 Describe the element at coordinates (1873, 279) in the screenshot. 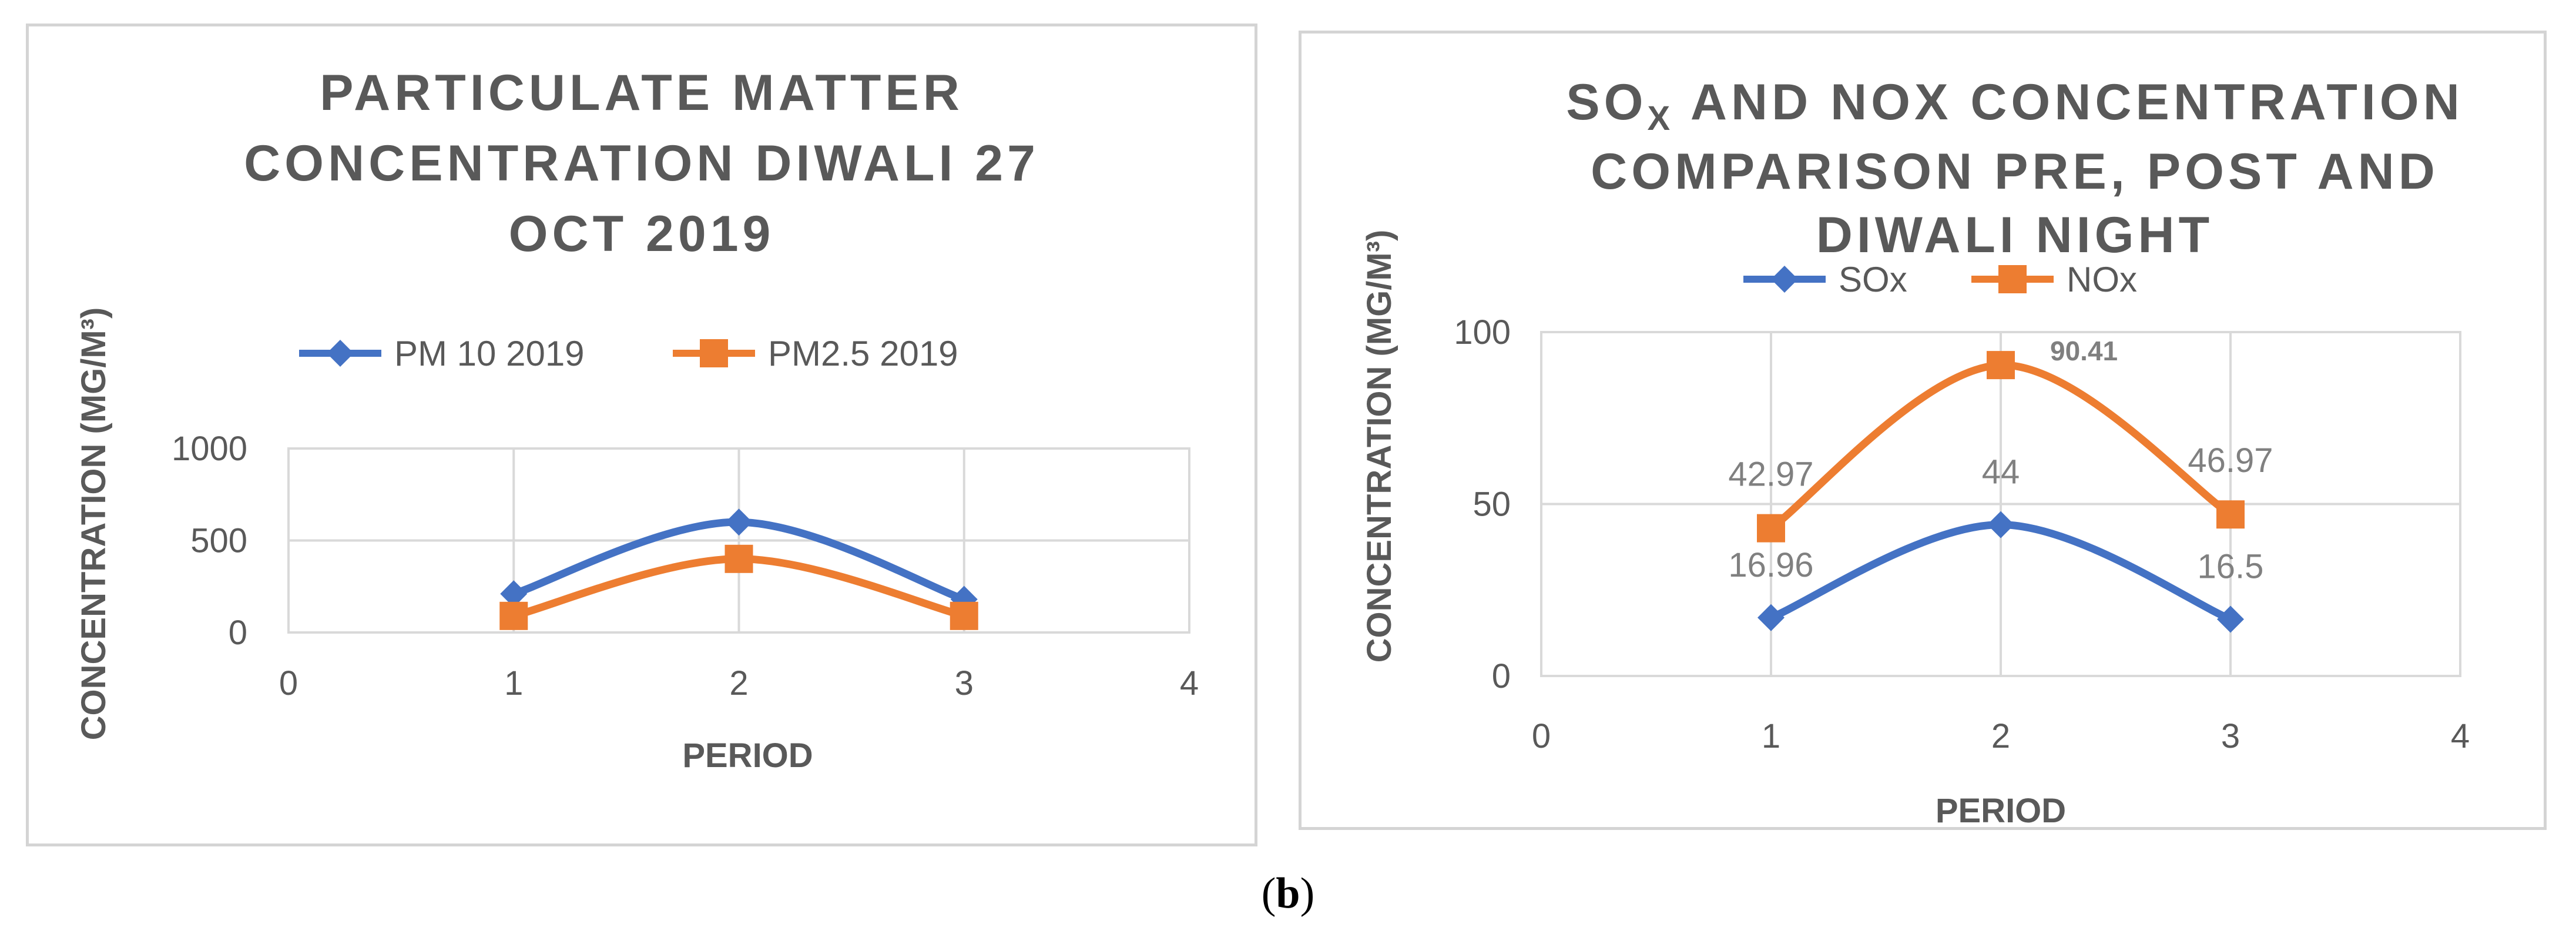

I see `legend-label-0: SOx` at that location.